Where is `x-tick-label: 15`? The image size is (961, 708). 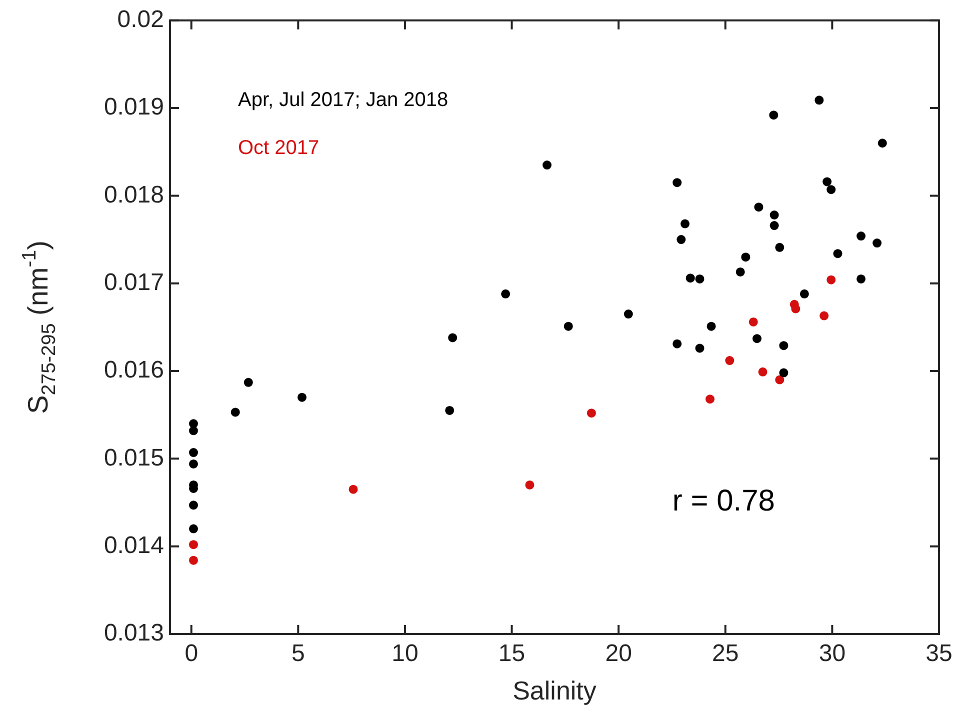 x-tick-label: 15 is located at coordinates (512, 654).